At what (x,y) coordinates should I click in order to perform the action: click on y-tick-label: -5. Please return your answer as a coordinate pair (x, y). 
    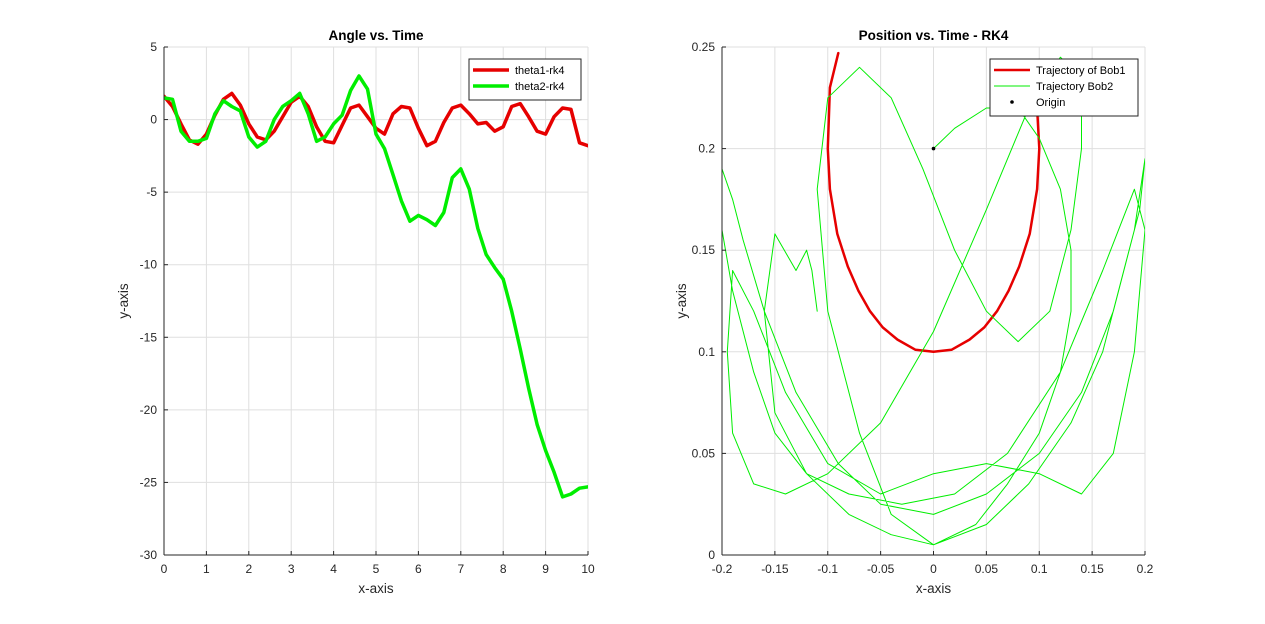
    Looking at the image, I should click on (151, 192).